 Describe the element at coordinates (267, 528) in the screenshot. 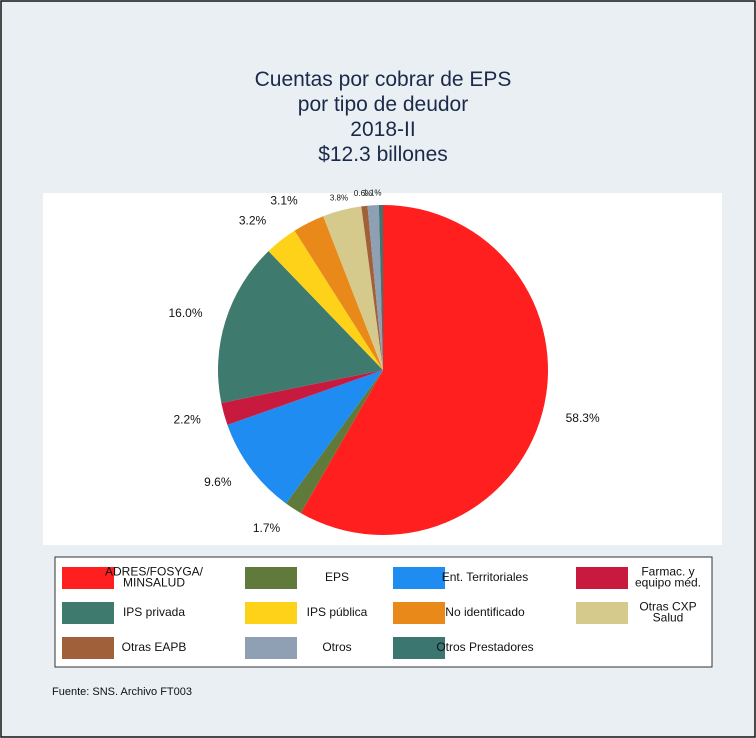

I see `data-label: 1.7%` at that location.